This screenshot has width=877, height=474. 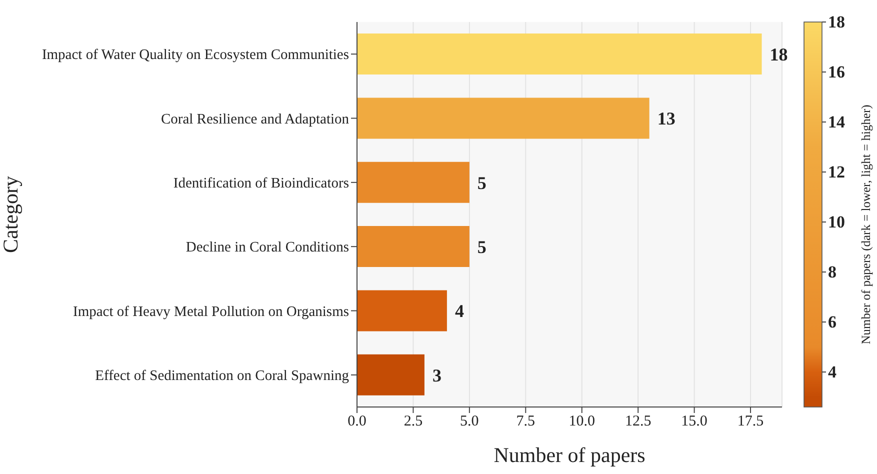 I want to click on color-bar-label: 10, so click(x=836, y=222).